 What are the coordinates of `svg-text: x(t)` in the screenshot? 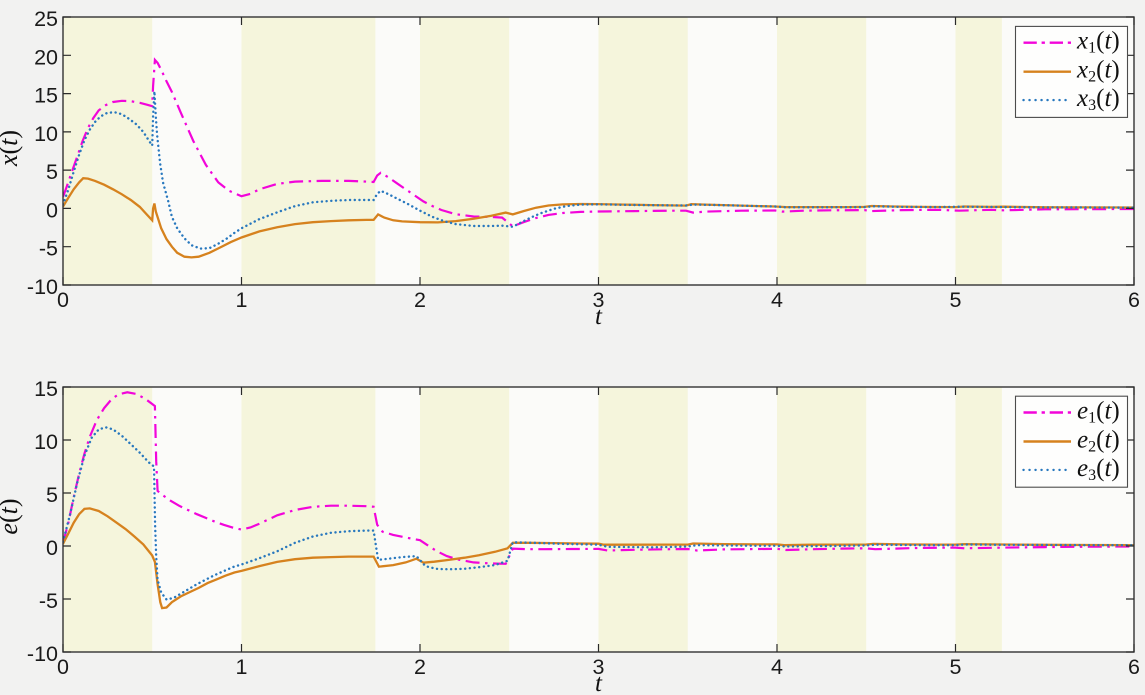 It's located at (11, 148).